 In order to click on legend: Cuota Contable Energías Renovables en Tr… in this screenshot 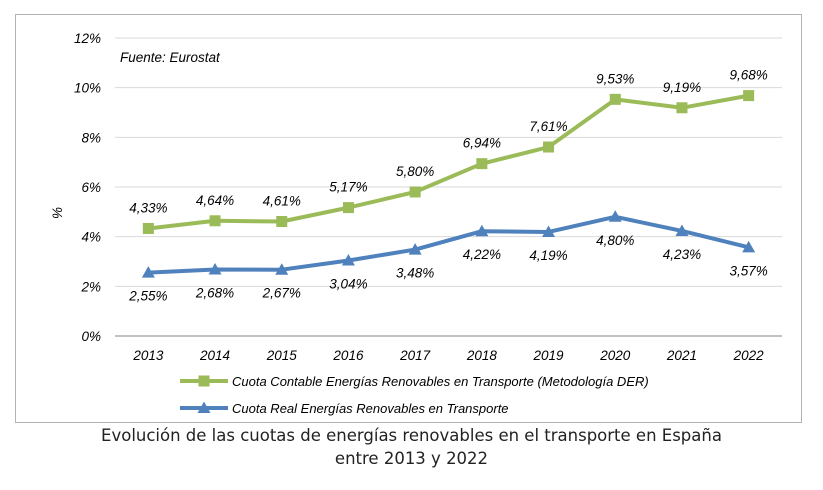, I will do `click(414, 395)`.